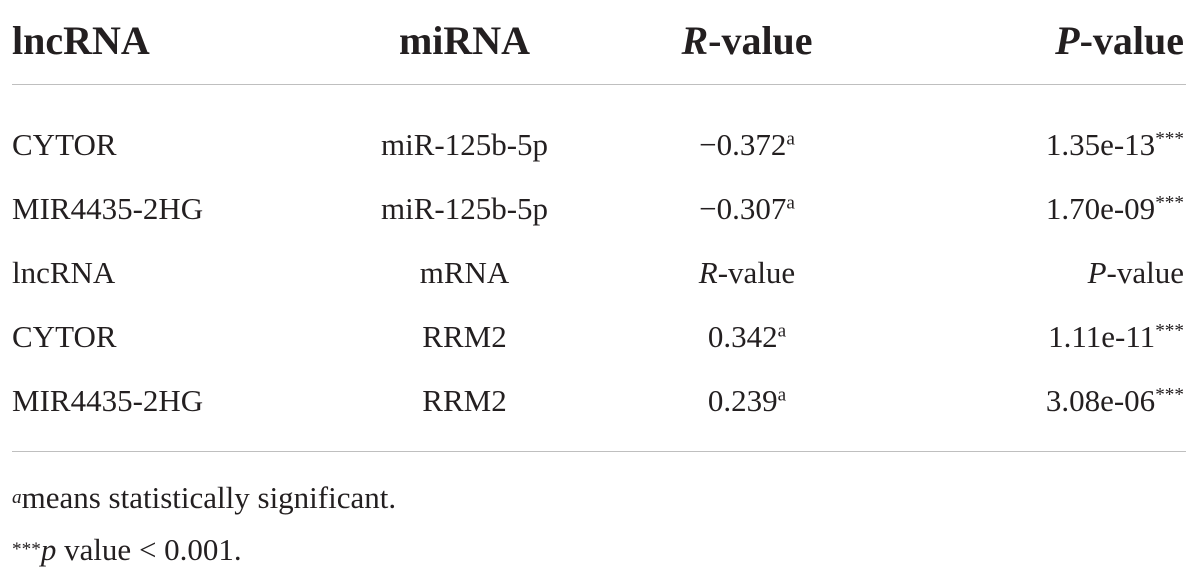 This screenshot has width=1200, height=576. What do you see at coordinates (1036, 145) in the screenshot?
I see `cell-p-value: 1.35e-13***` at bounding box center [1036, 145].